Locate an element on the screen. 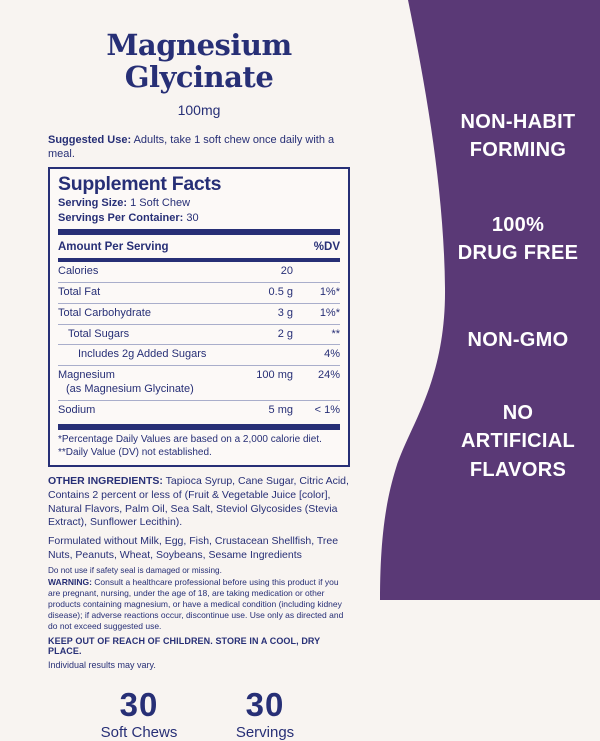 This screenshot has height=741, width=600. servings-per-container: Servings Per Container: 30 is located at coordinates (199, 218).